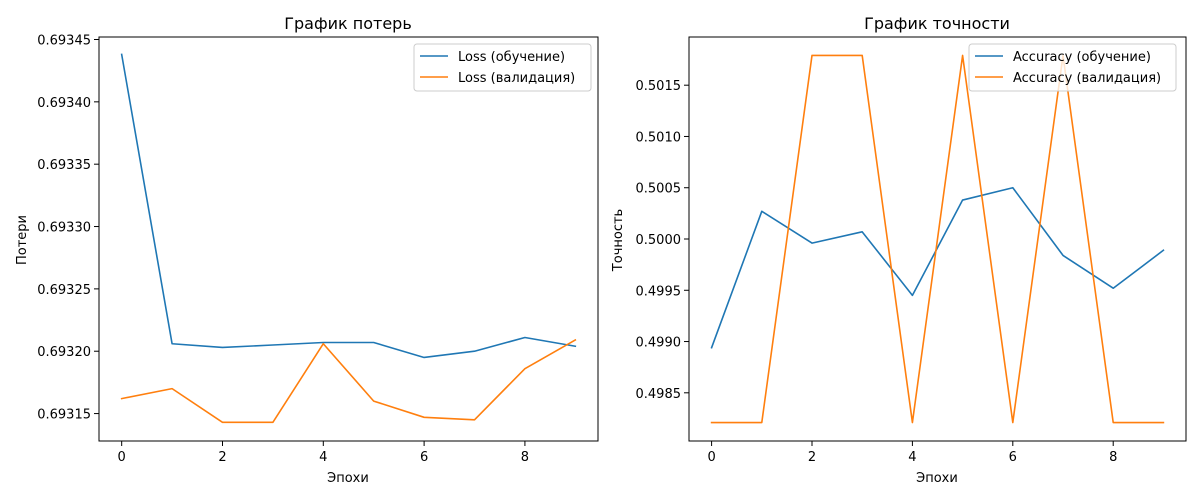 The width and height of the screenshot is (1200, 500). What do you see at coordinates (1087, 78) in the screenshot?
I see `accuracy-legend-label-1: Accuracy (валидация)` at bounding box center [1087, 78].